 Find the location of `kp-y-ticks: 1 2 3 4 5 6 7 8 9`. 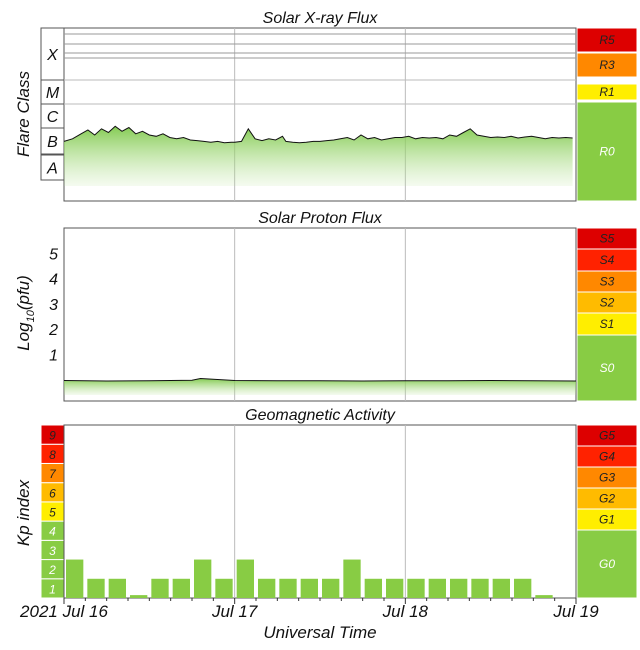

kp-y-ticks: 1 2 3 4 5 6 7 8 9 is located at coordinates (52, 511).